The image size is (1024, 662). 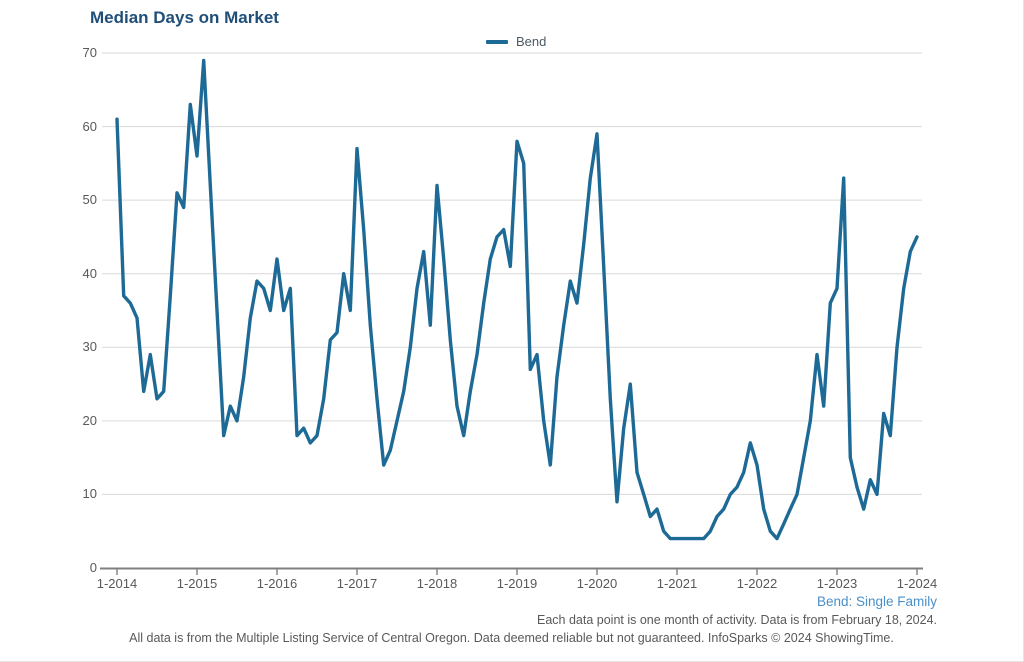 I want to click on x-axis-label: 1-2023, so click(x=837, y=583).